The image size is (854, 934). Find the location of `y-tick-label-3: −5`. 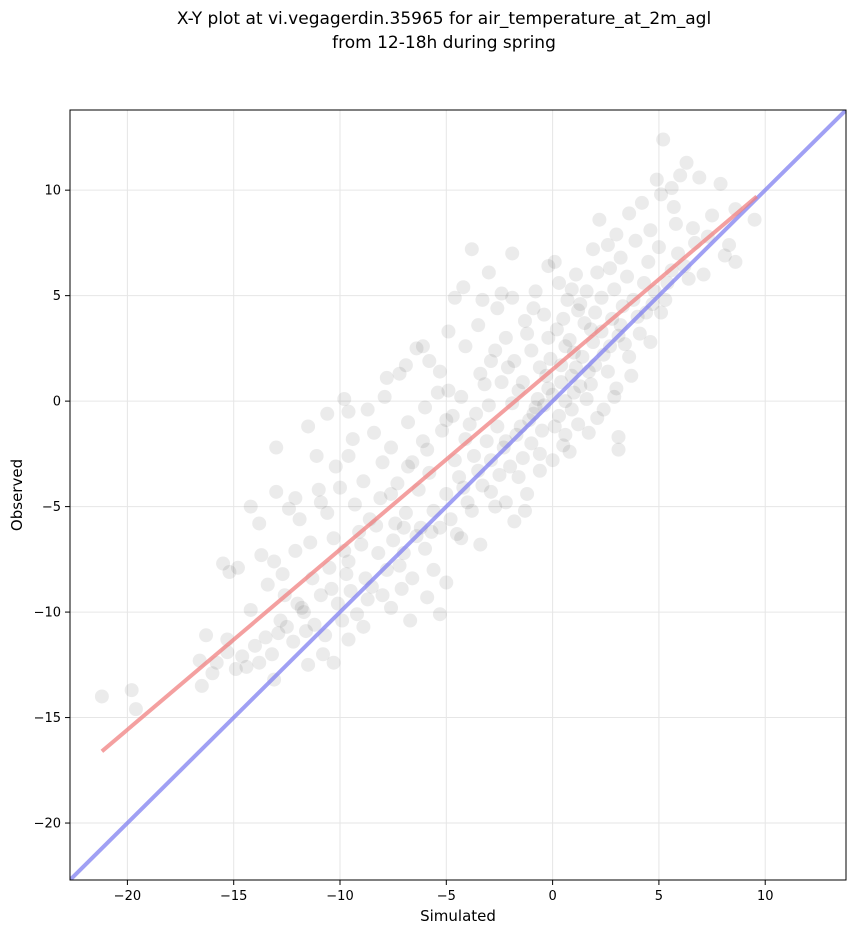

y-tick-label-3: −5 is located at coordinates (51, 507).